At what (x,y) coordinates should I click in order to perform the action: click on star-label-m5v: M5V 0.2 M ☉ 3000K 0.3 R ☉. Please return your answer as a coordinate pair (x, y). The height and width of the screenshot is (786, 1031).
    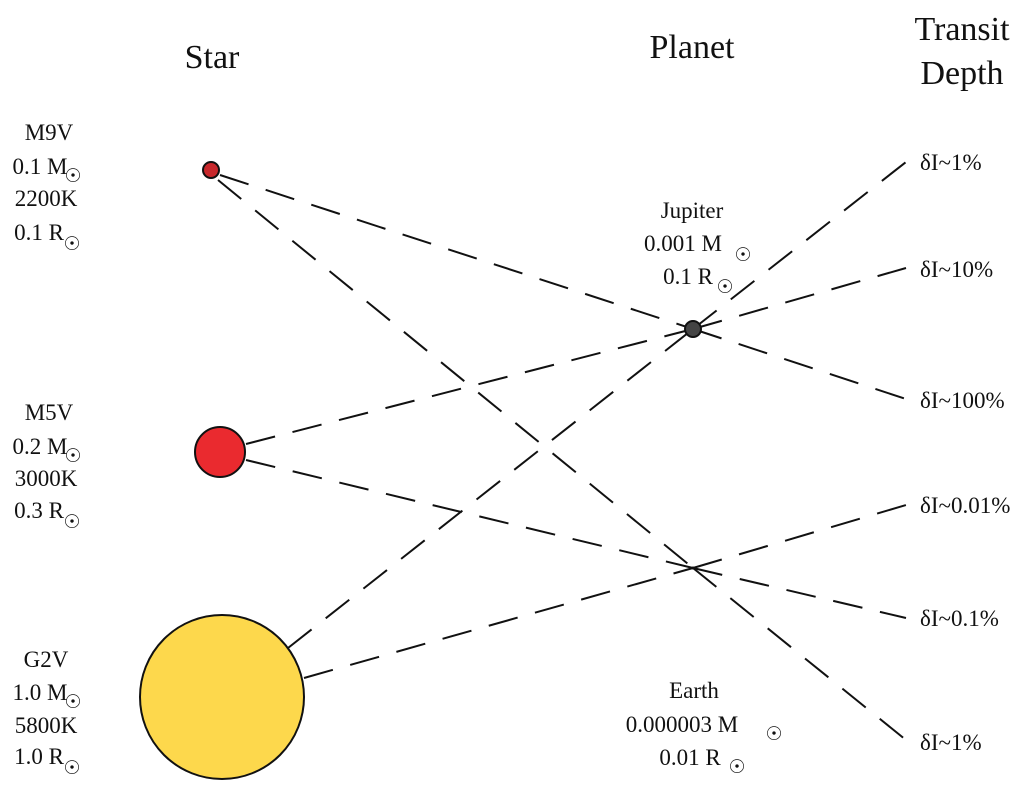
    Looking at the image, I should click on (47, 466).